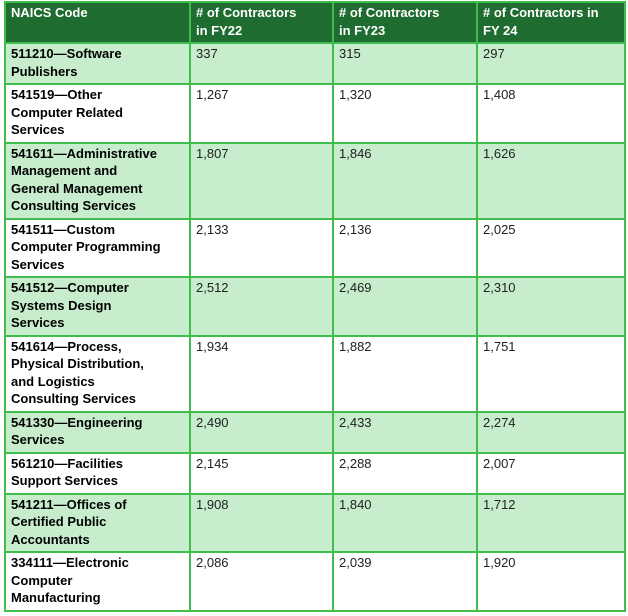  What do you see at coordinates (261, 373) in the screenshot?
I see `fy22-value-cell: 1,934` at bounding box center [261, 373].